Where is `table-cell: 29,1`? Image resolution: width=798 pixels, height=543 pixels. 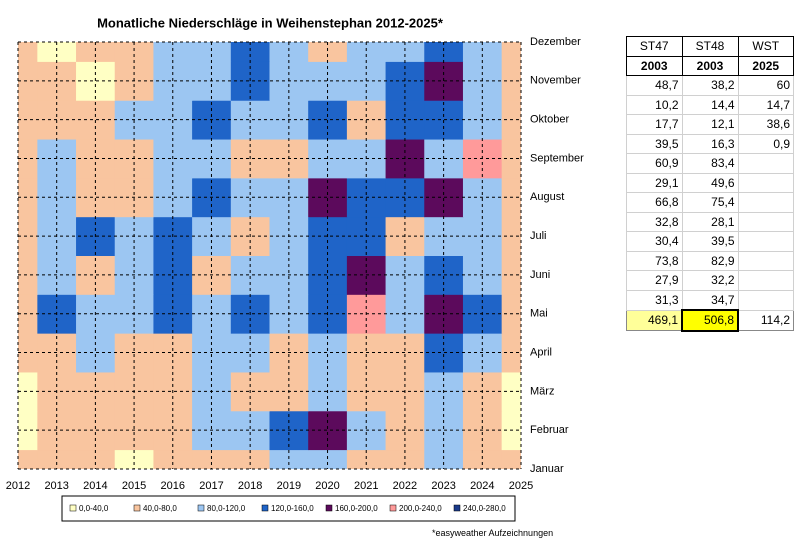
table-cell: 29,1 is located at coordinates (654, 182).